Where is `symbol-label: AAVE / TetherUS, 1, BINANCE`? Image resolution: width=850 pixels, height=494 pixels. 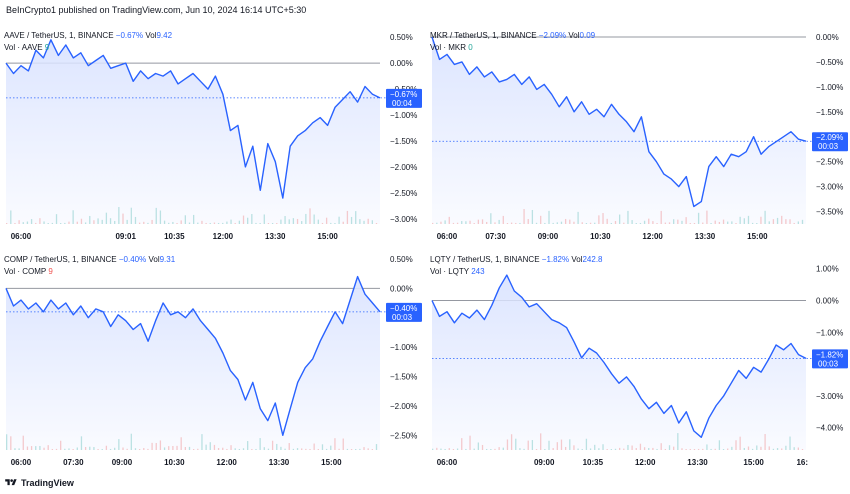
symbol-label: AAVE / TetherUS, 1, BINANCE is located at coordinates (59, 35).